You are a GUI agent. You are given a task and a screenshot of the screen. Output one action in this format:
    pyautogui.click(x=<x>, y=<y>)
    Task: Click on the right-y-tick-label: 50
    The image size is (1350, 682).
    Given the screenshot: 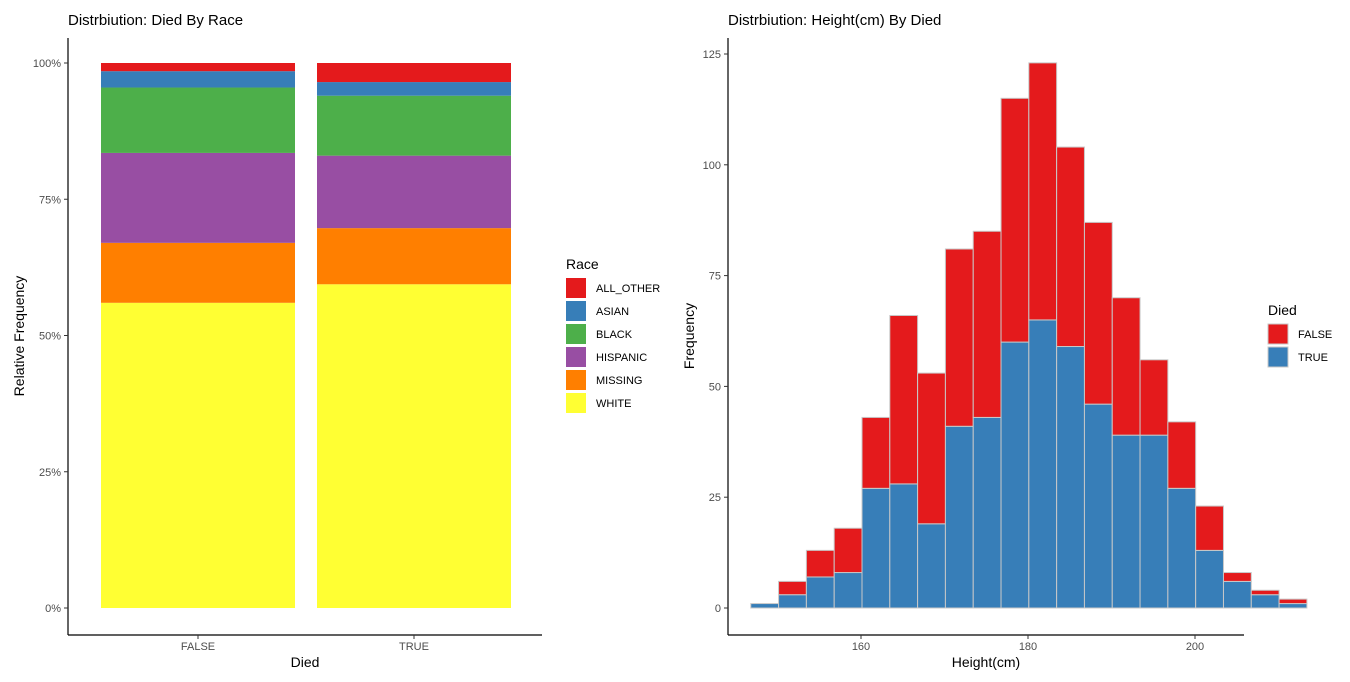 What is the action you would take?
    pyautogui.click(x=715, y=387)
    